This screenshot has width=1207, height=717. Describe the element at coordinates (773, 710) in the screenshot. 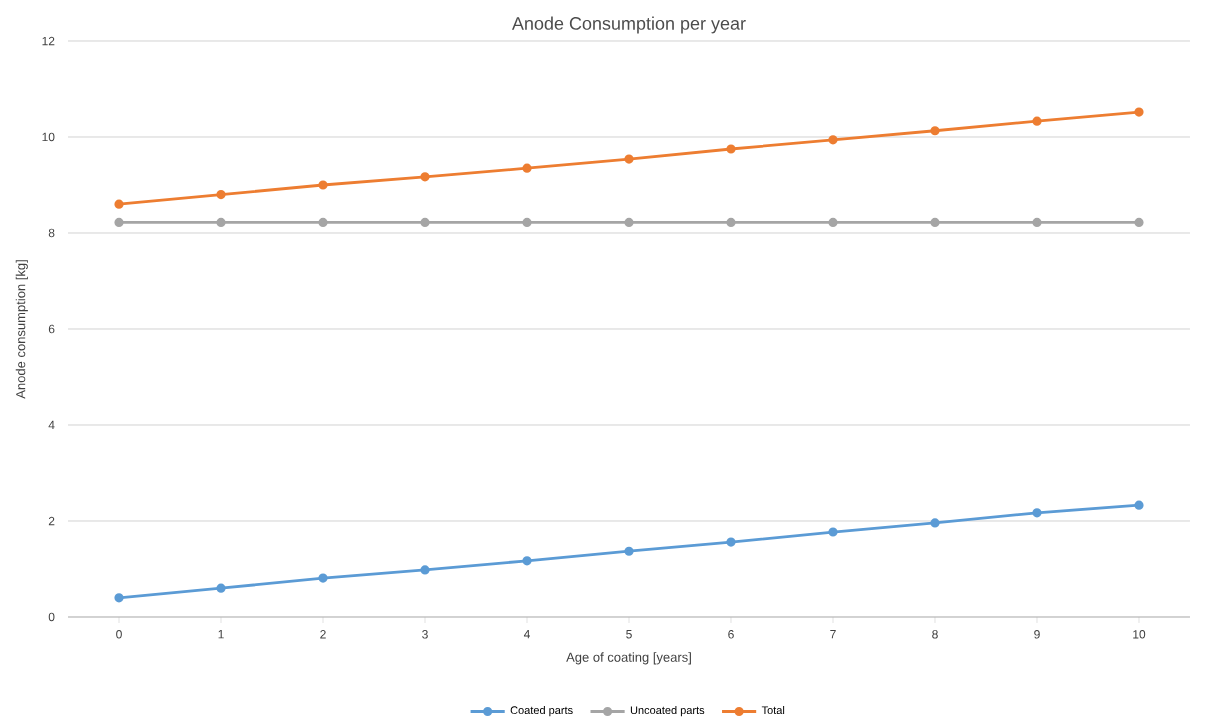

I see `legend-label: Total` at that location.